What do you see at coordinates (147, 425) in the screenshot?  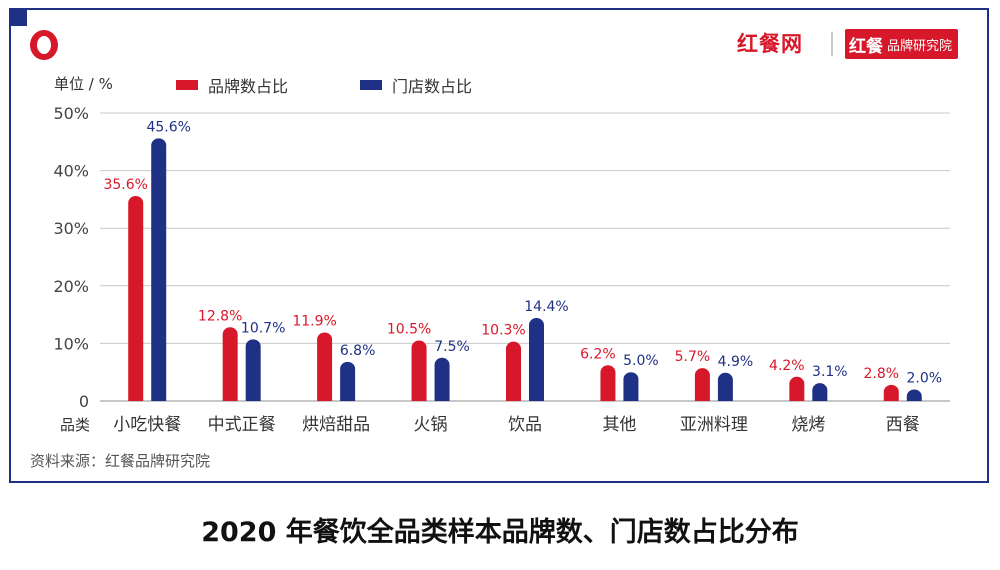 I see `x-tick-label: 小吃快餐` at bounding box center [147, 425].